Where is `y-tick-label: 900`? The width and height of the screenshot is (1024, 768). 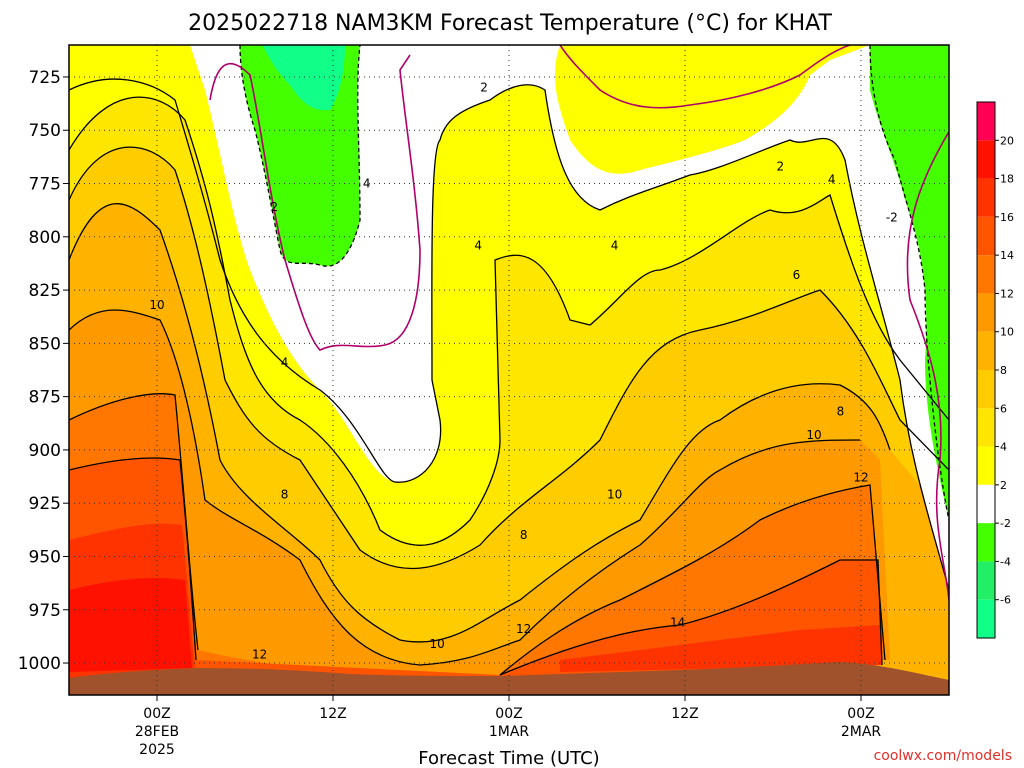 y-tick-label: 900 is located at coordinates (45, 451).